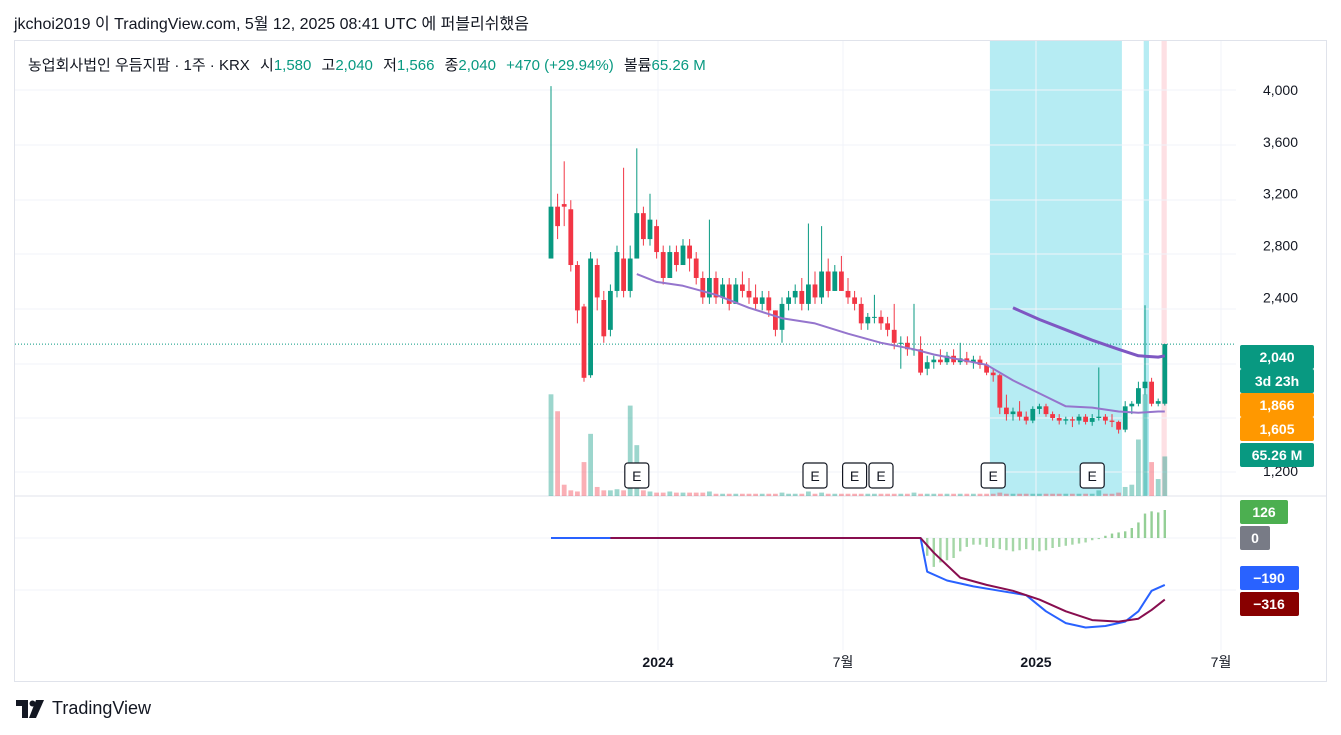 This screenshot has height=735, width=1341. I want to click on macd-hist-tag: 126, so click(1264, 512).